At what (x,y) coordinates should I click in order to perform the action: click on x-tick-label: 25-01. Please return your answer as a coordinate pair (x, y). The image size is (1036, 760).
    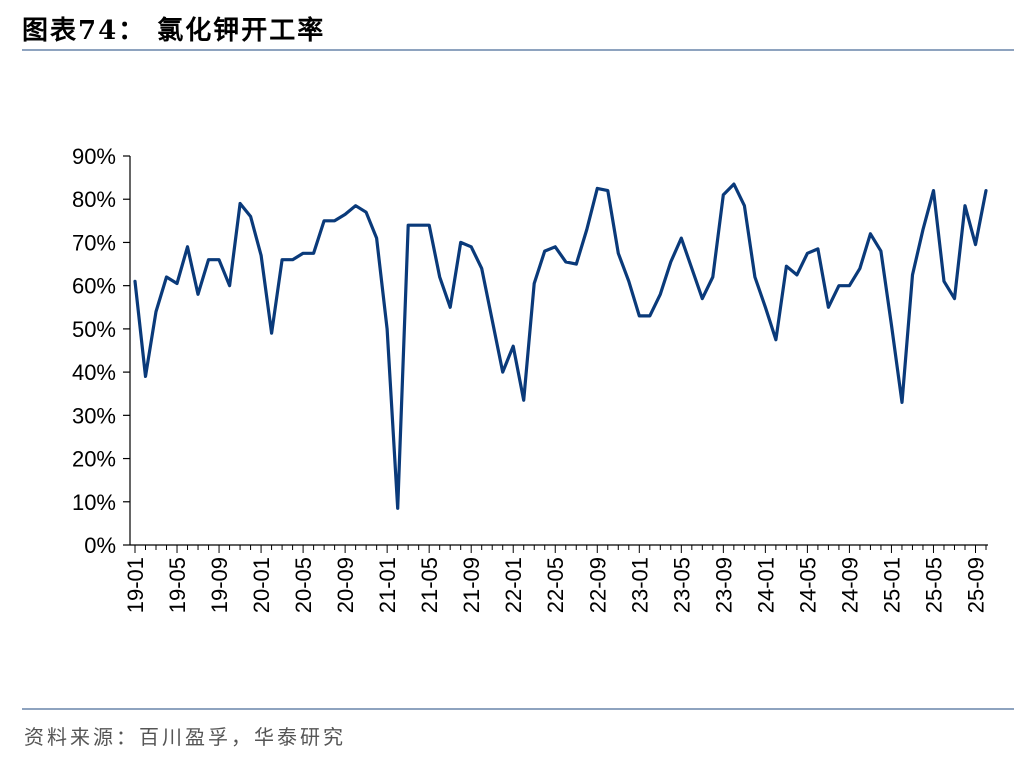
    Looking at the image, I should click on (891, 585).